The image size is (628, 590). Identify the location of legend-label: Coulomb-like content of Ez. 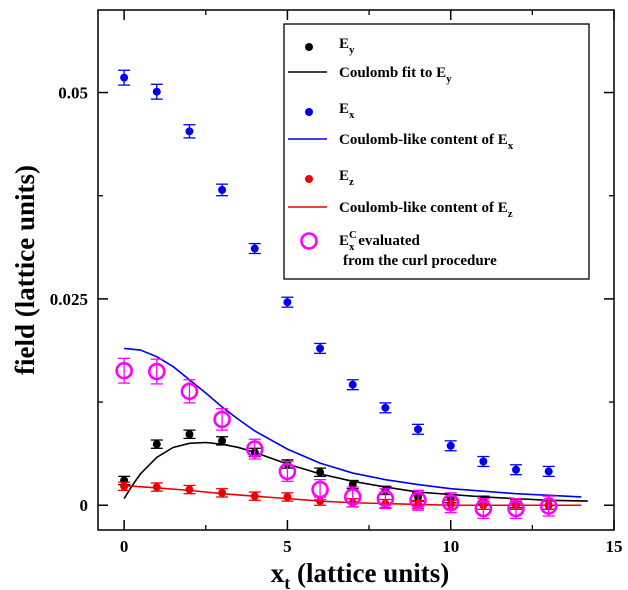
(426, 210).